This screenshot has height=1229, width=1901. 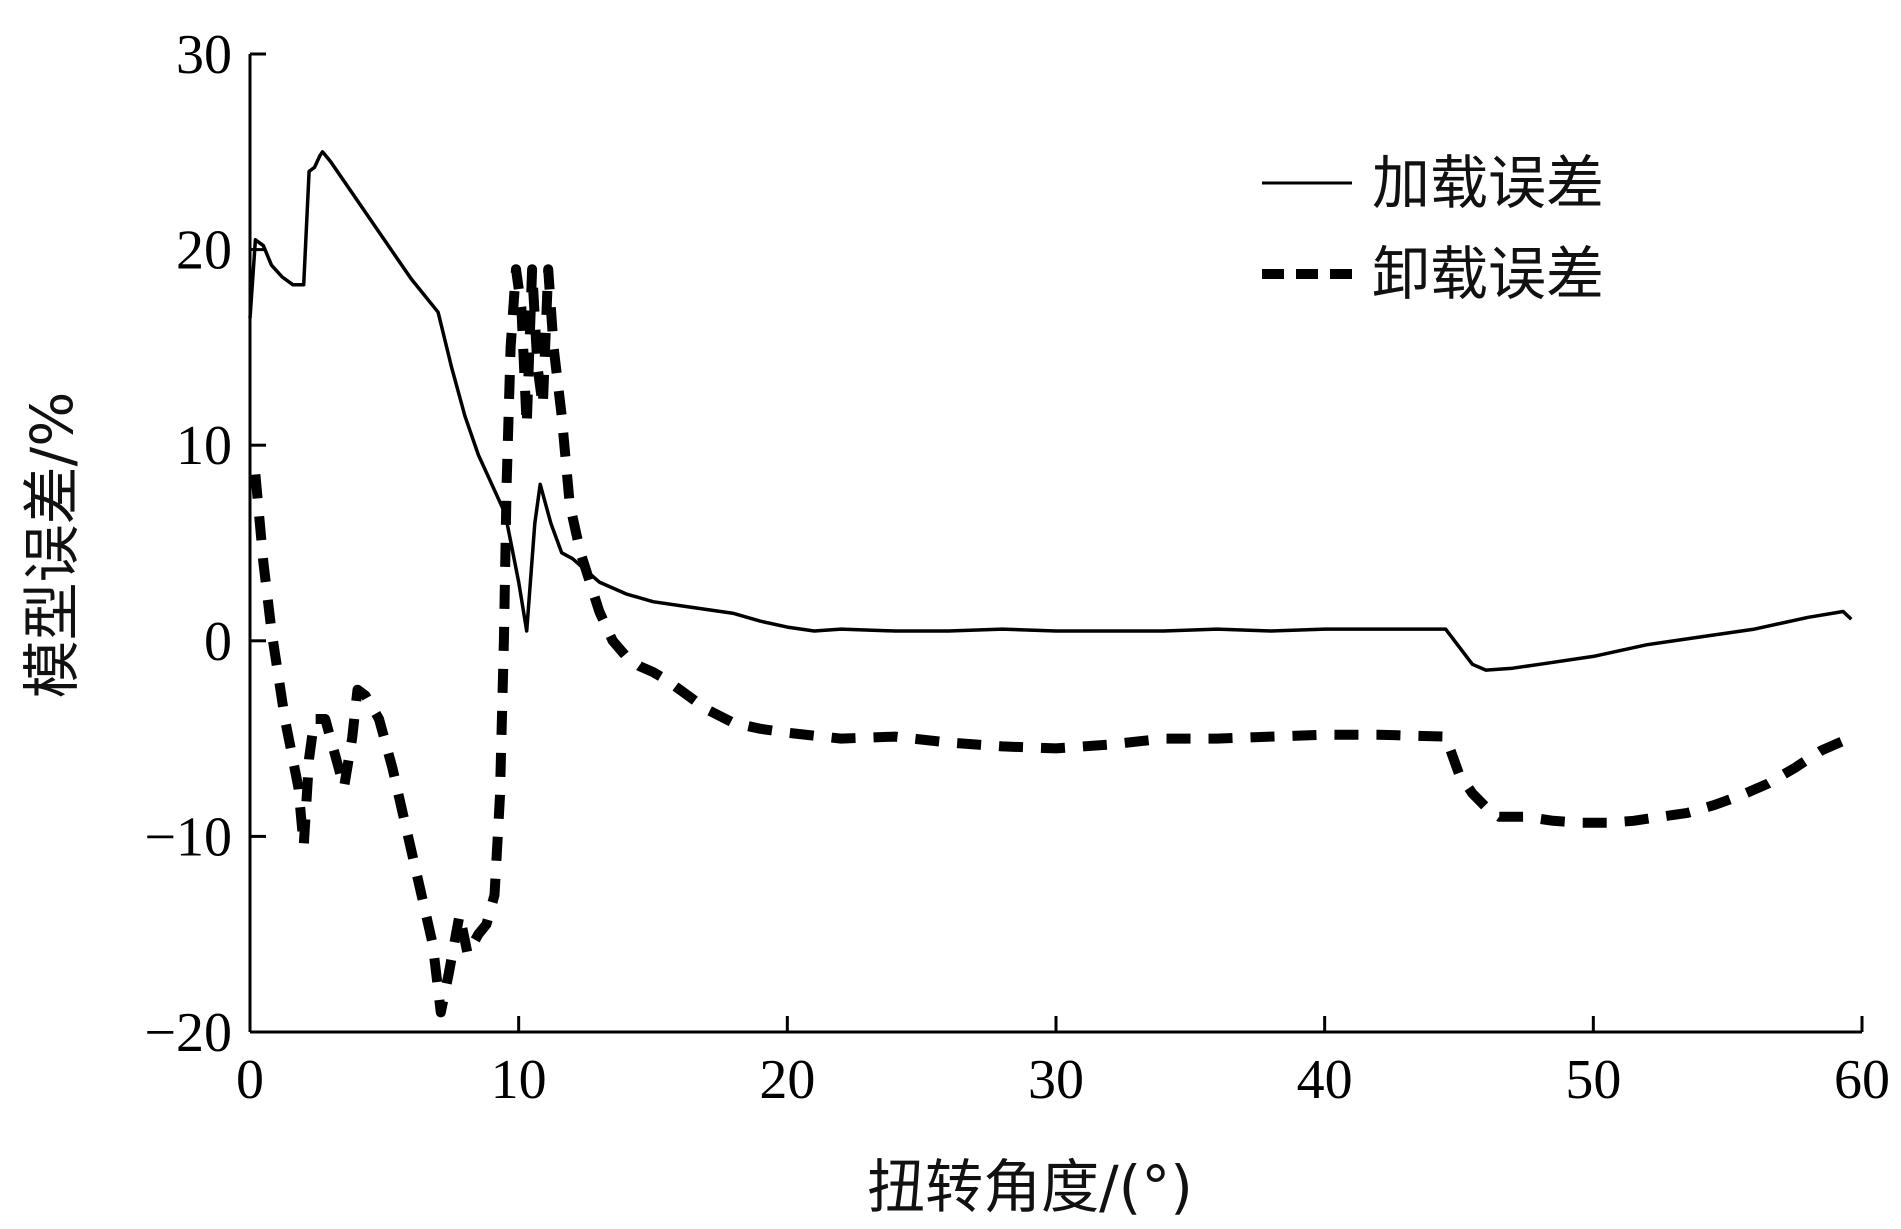 I want to click on y-tick-label: 20, so click(x=204, y=251).